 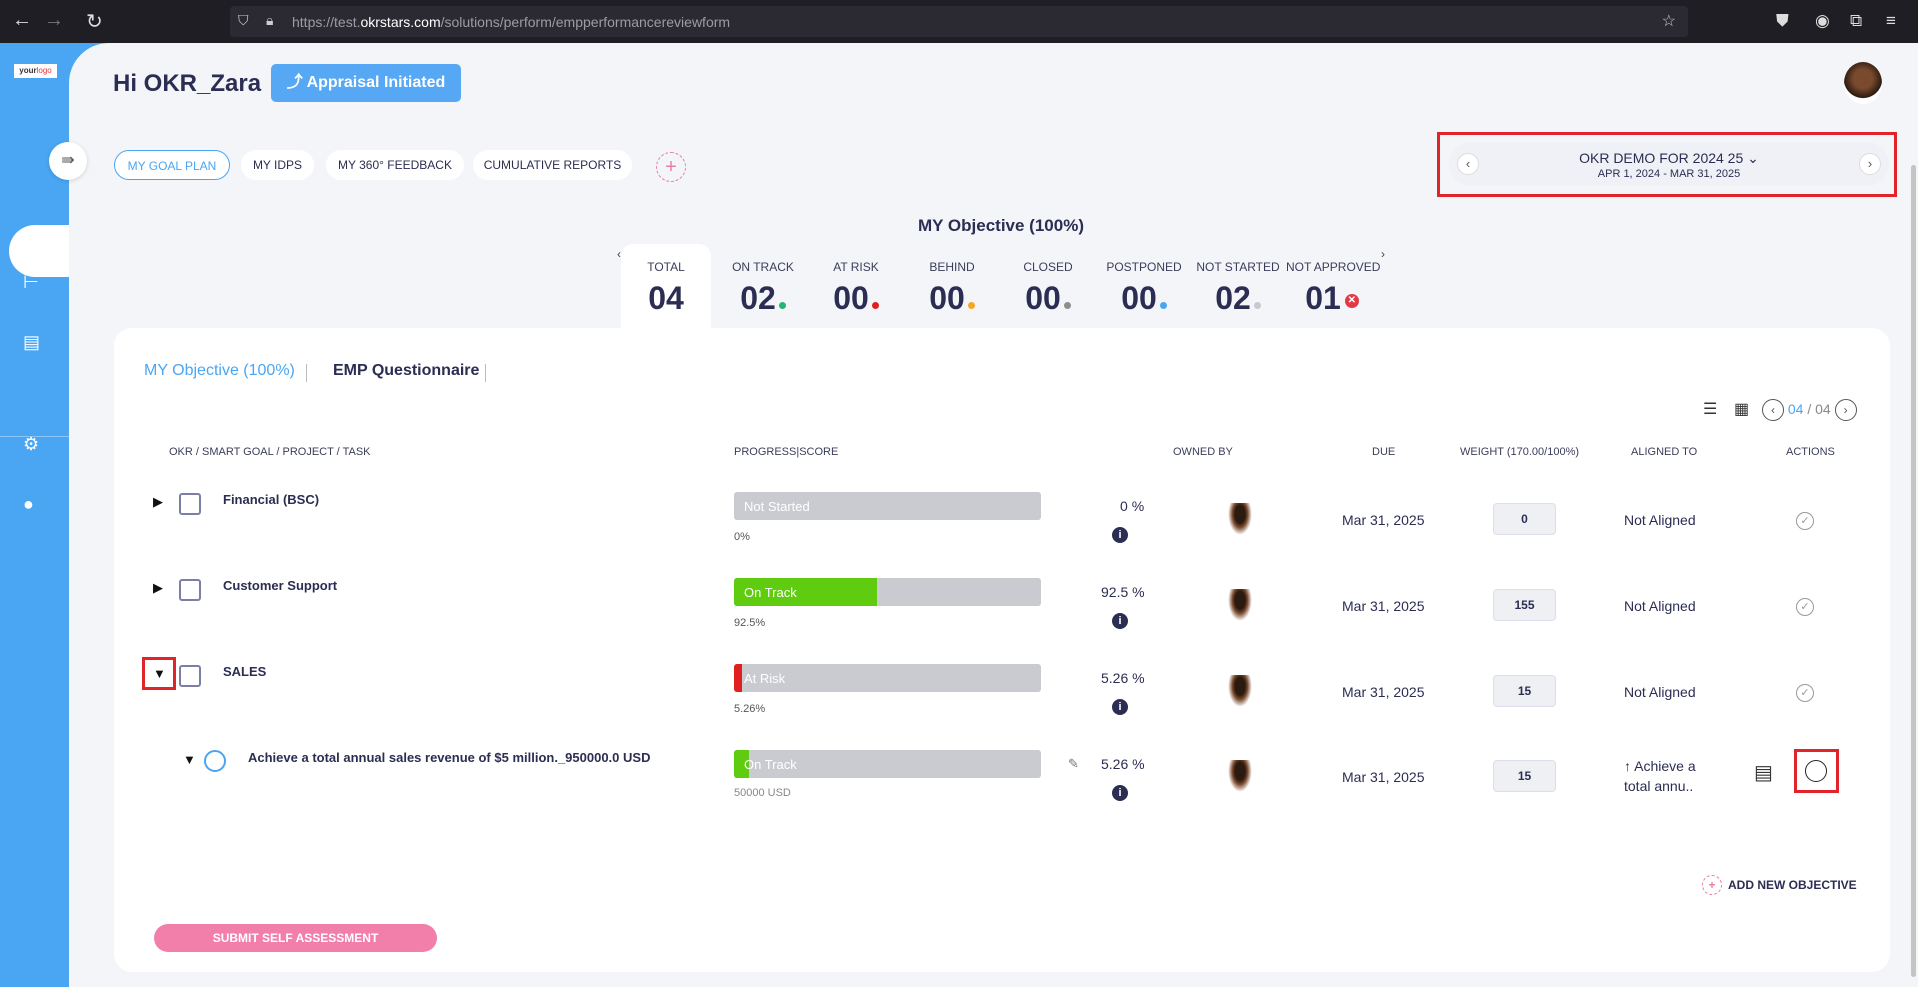 I want to click on add-new-objective-button: + ADD NEW OBJECTIVE, so click(x=1779, y=885).